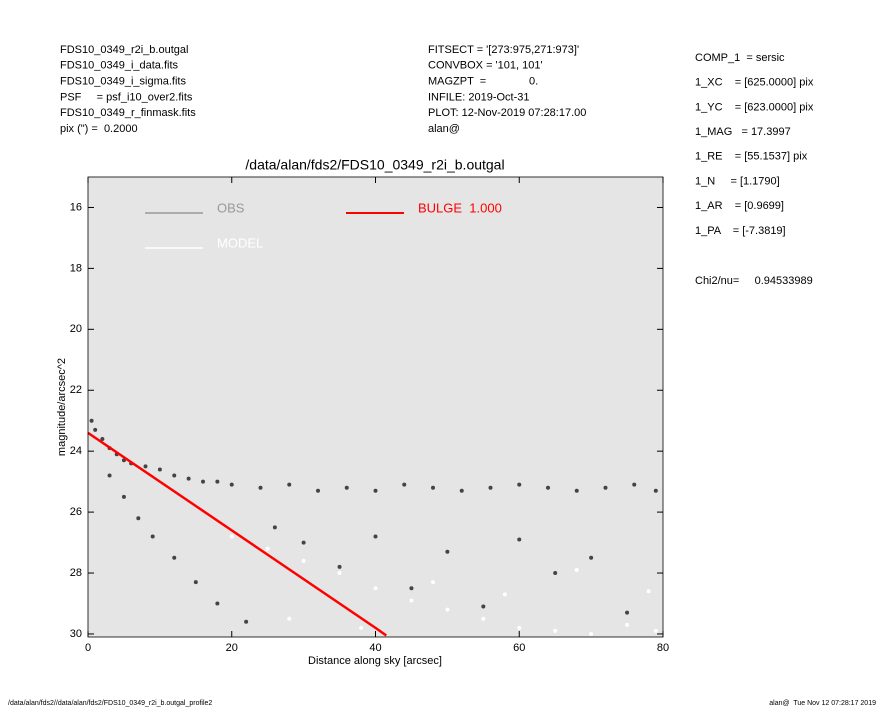 The width and height of the screenshot is (885, 708). Describe the element at coordinates (503, 50) in the screenshot. I see `header-center-line: FITSECT = '[273:975,271:973]'` at that location.